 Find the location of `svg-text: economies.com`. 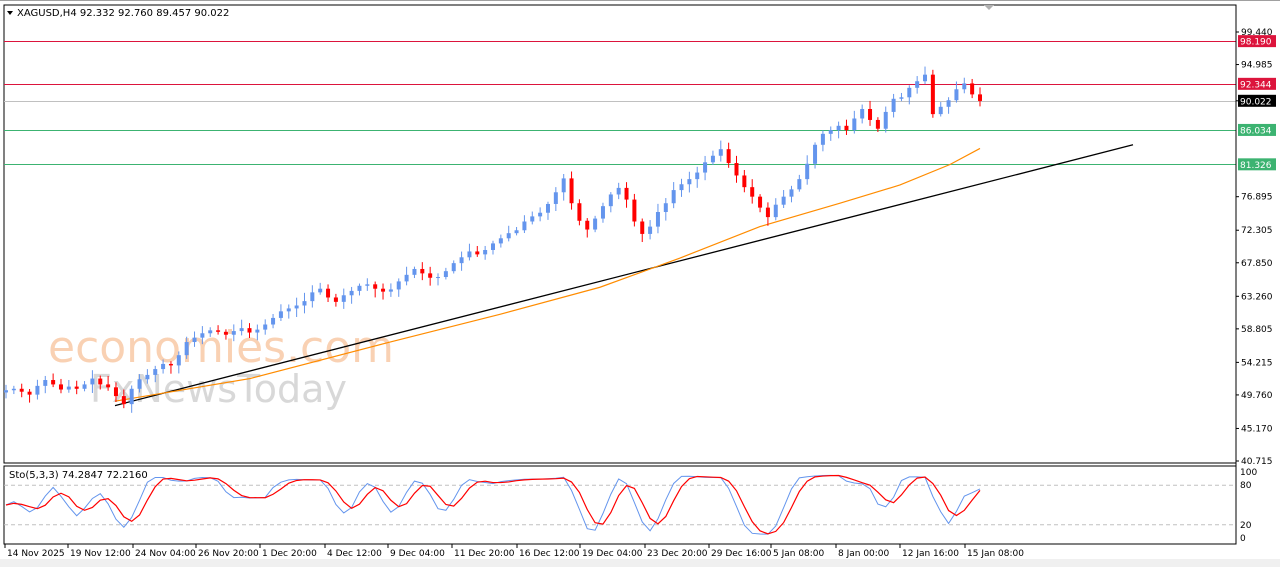

svg-text: economies.com is located at coordinates (221, 347).